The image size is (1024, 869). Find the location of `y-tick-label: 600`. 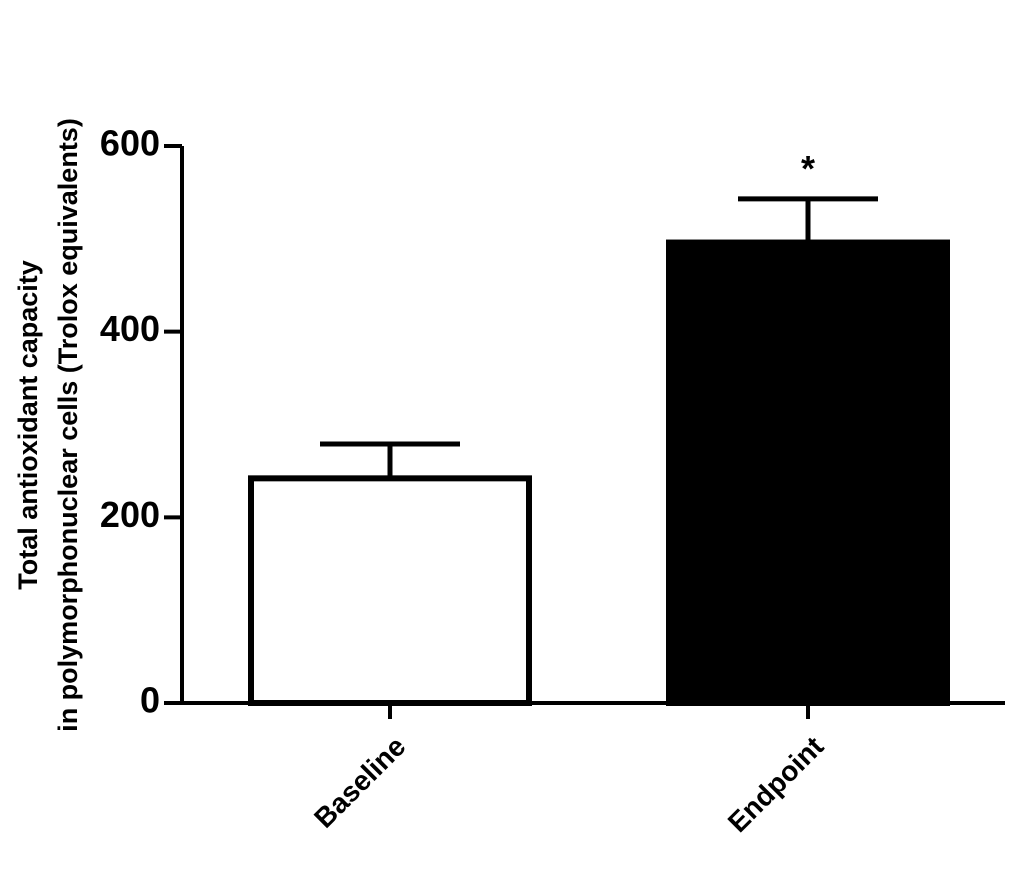

y-tick-label: 600 is located at coordinates (130, 143).